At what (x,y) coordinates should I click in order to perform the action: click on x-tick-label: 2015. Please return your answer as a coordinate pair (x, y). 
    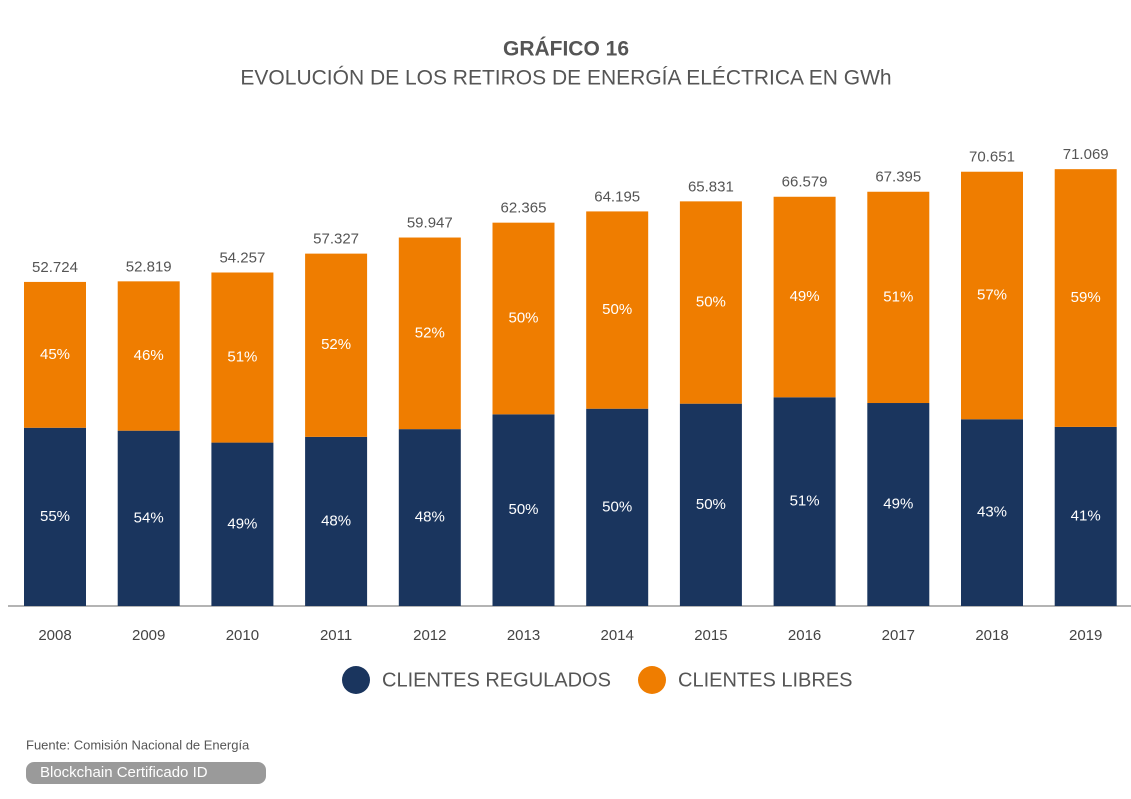
    Looking at the image, I should click on (710, 635).